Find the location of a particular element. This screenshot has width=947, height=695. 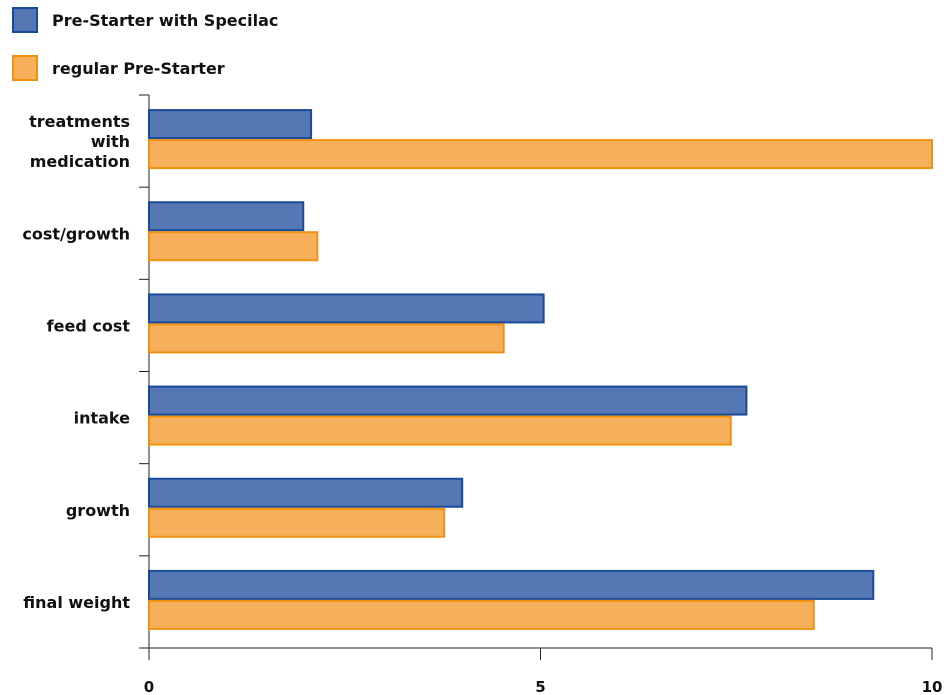

legend-item-specilac: Pre-Starter with Specilac is located at coordinates (145, 20).